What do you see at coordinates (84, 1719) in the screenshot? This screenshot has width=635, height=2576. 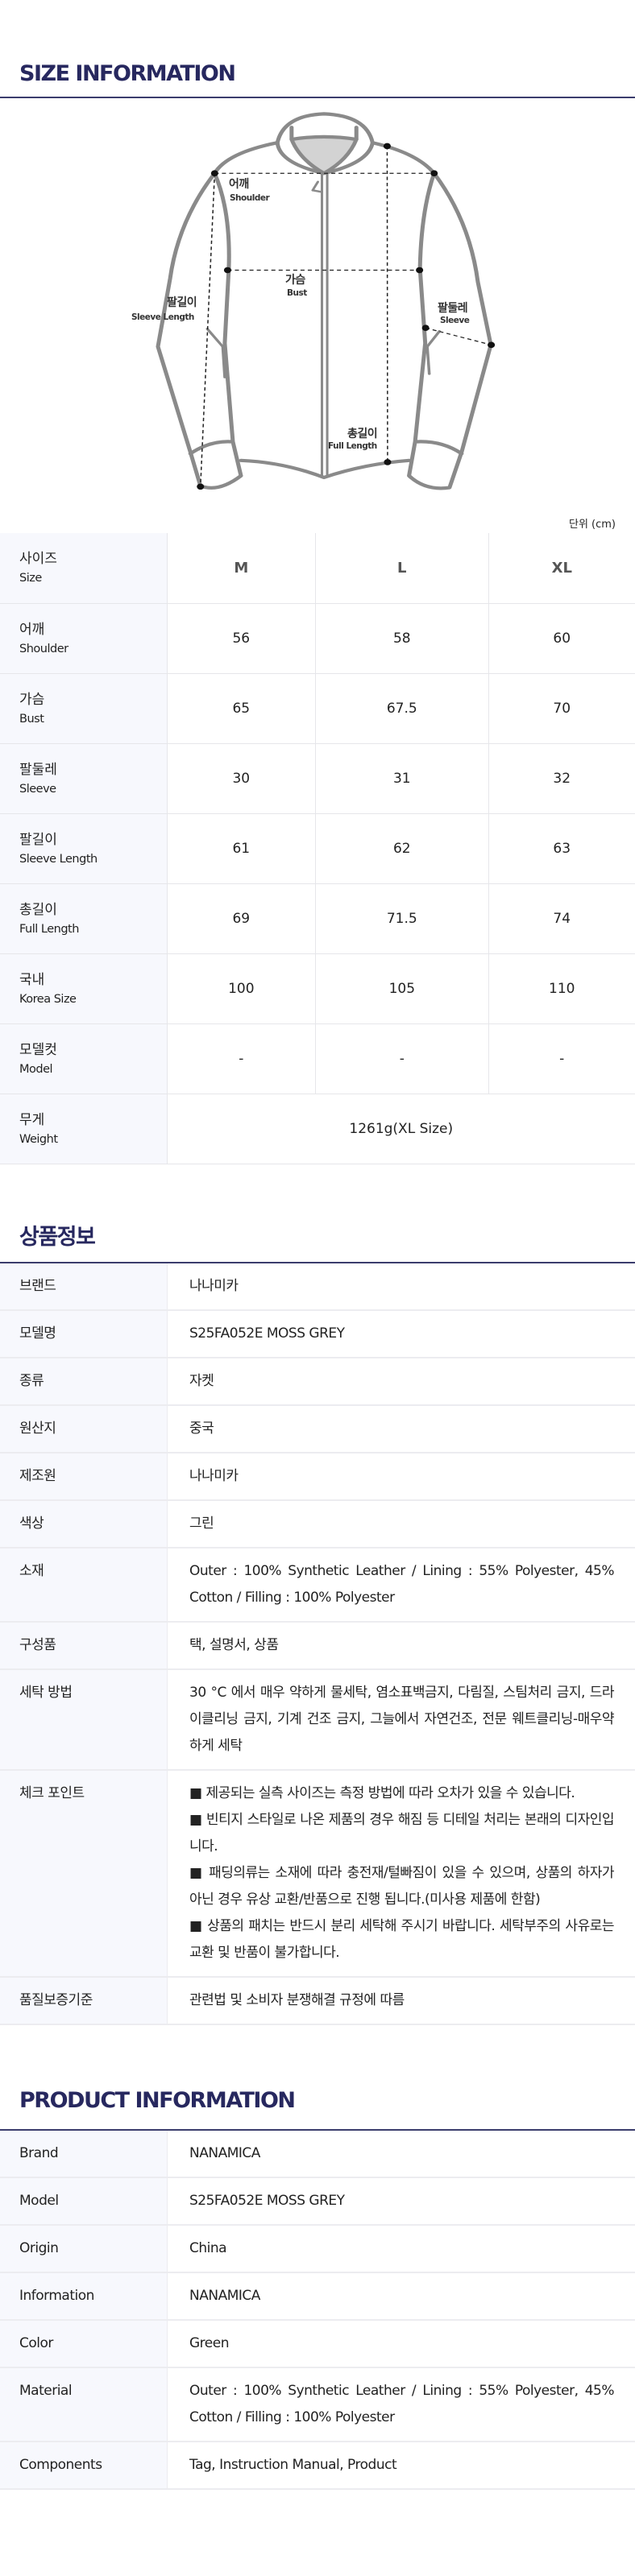 I see `row-label: 세탁 방법` at bounding box center [84, 1719].